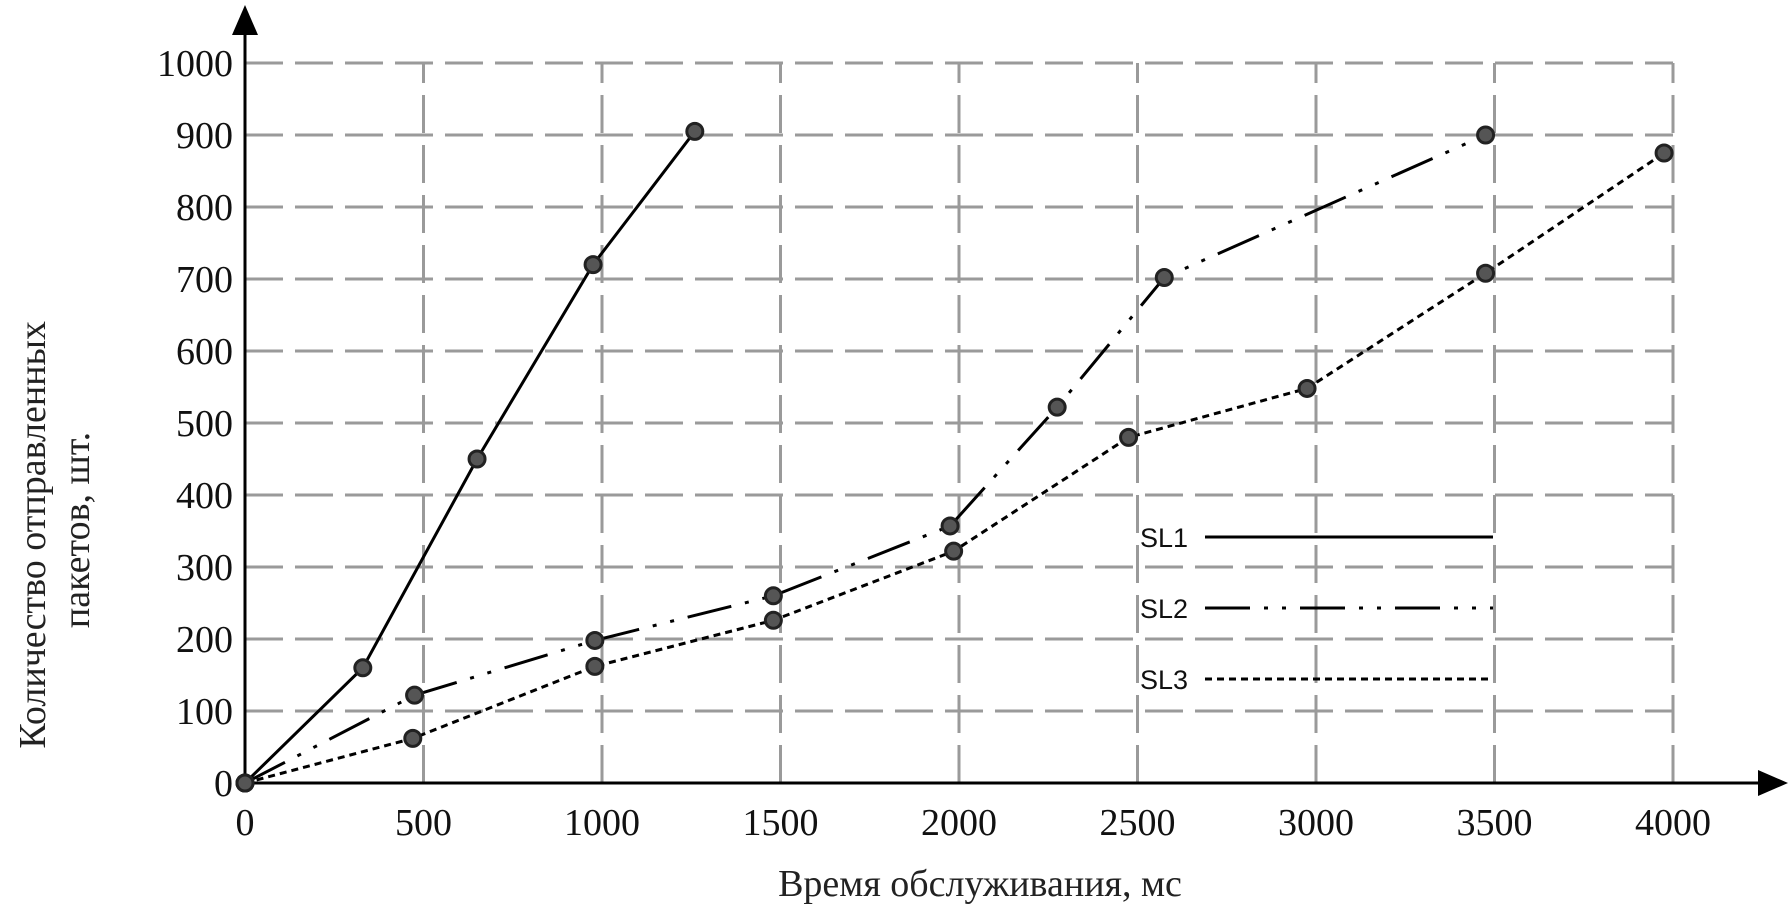 Image resolution: width=1791 pixels, height=911 pixels. Describe the element at coordinates (204, 208) in the screenshot. I see `y-tick-label: 800` at that location.